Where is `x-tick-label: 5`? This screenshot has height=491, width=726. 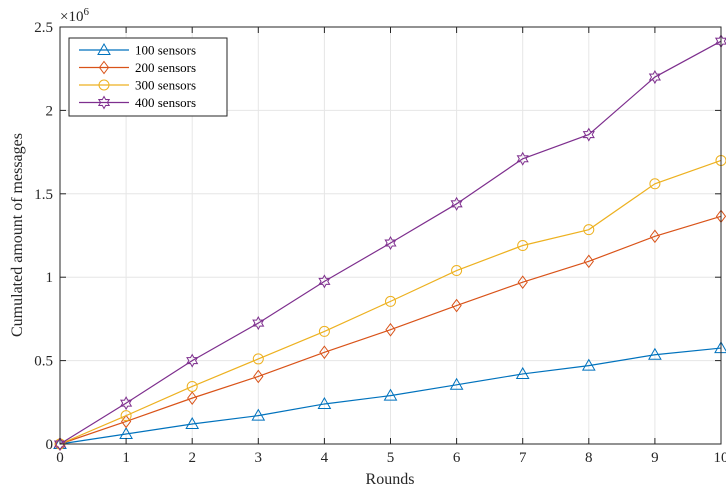
x-tick-label: 5 is located at coordinates (391, 458).